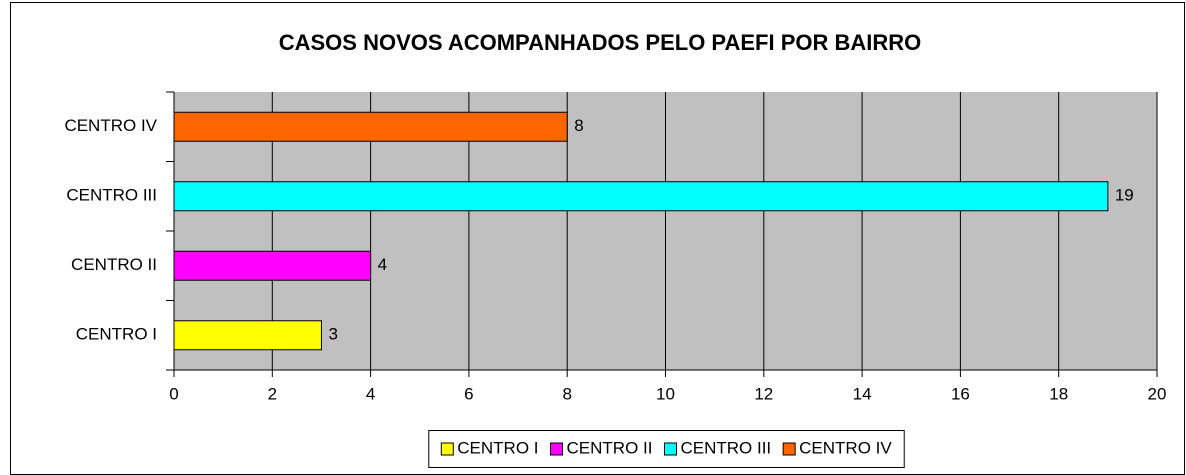 The height and width of the screenshot is (475, 1186). I want to click on data-label: 3, so click(332, 334).